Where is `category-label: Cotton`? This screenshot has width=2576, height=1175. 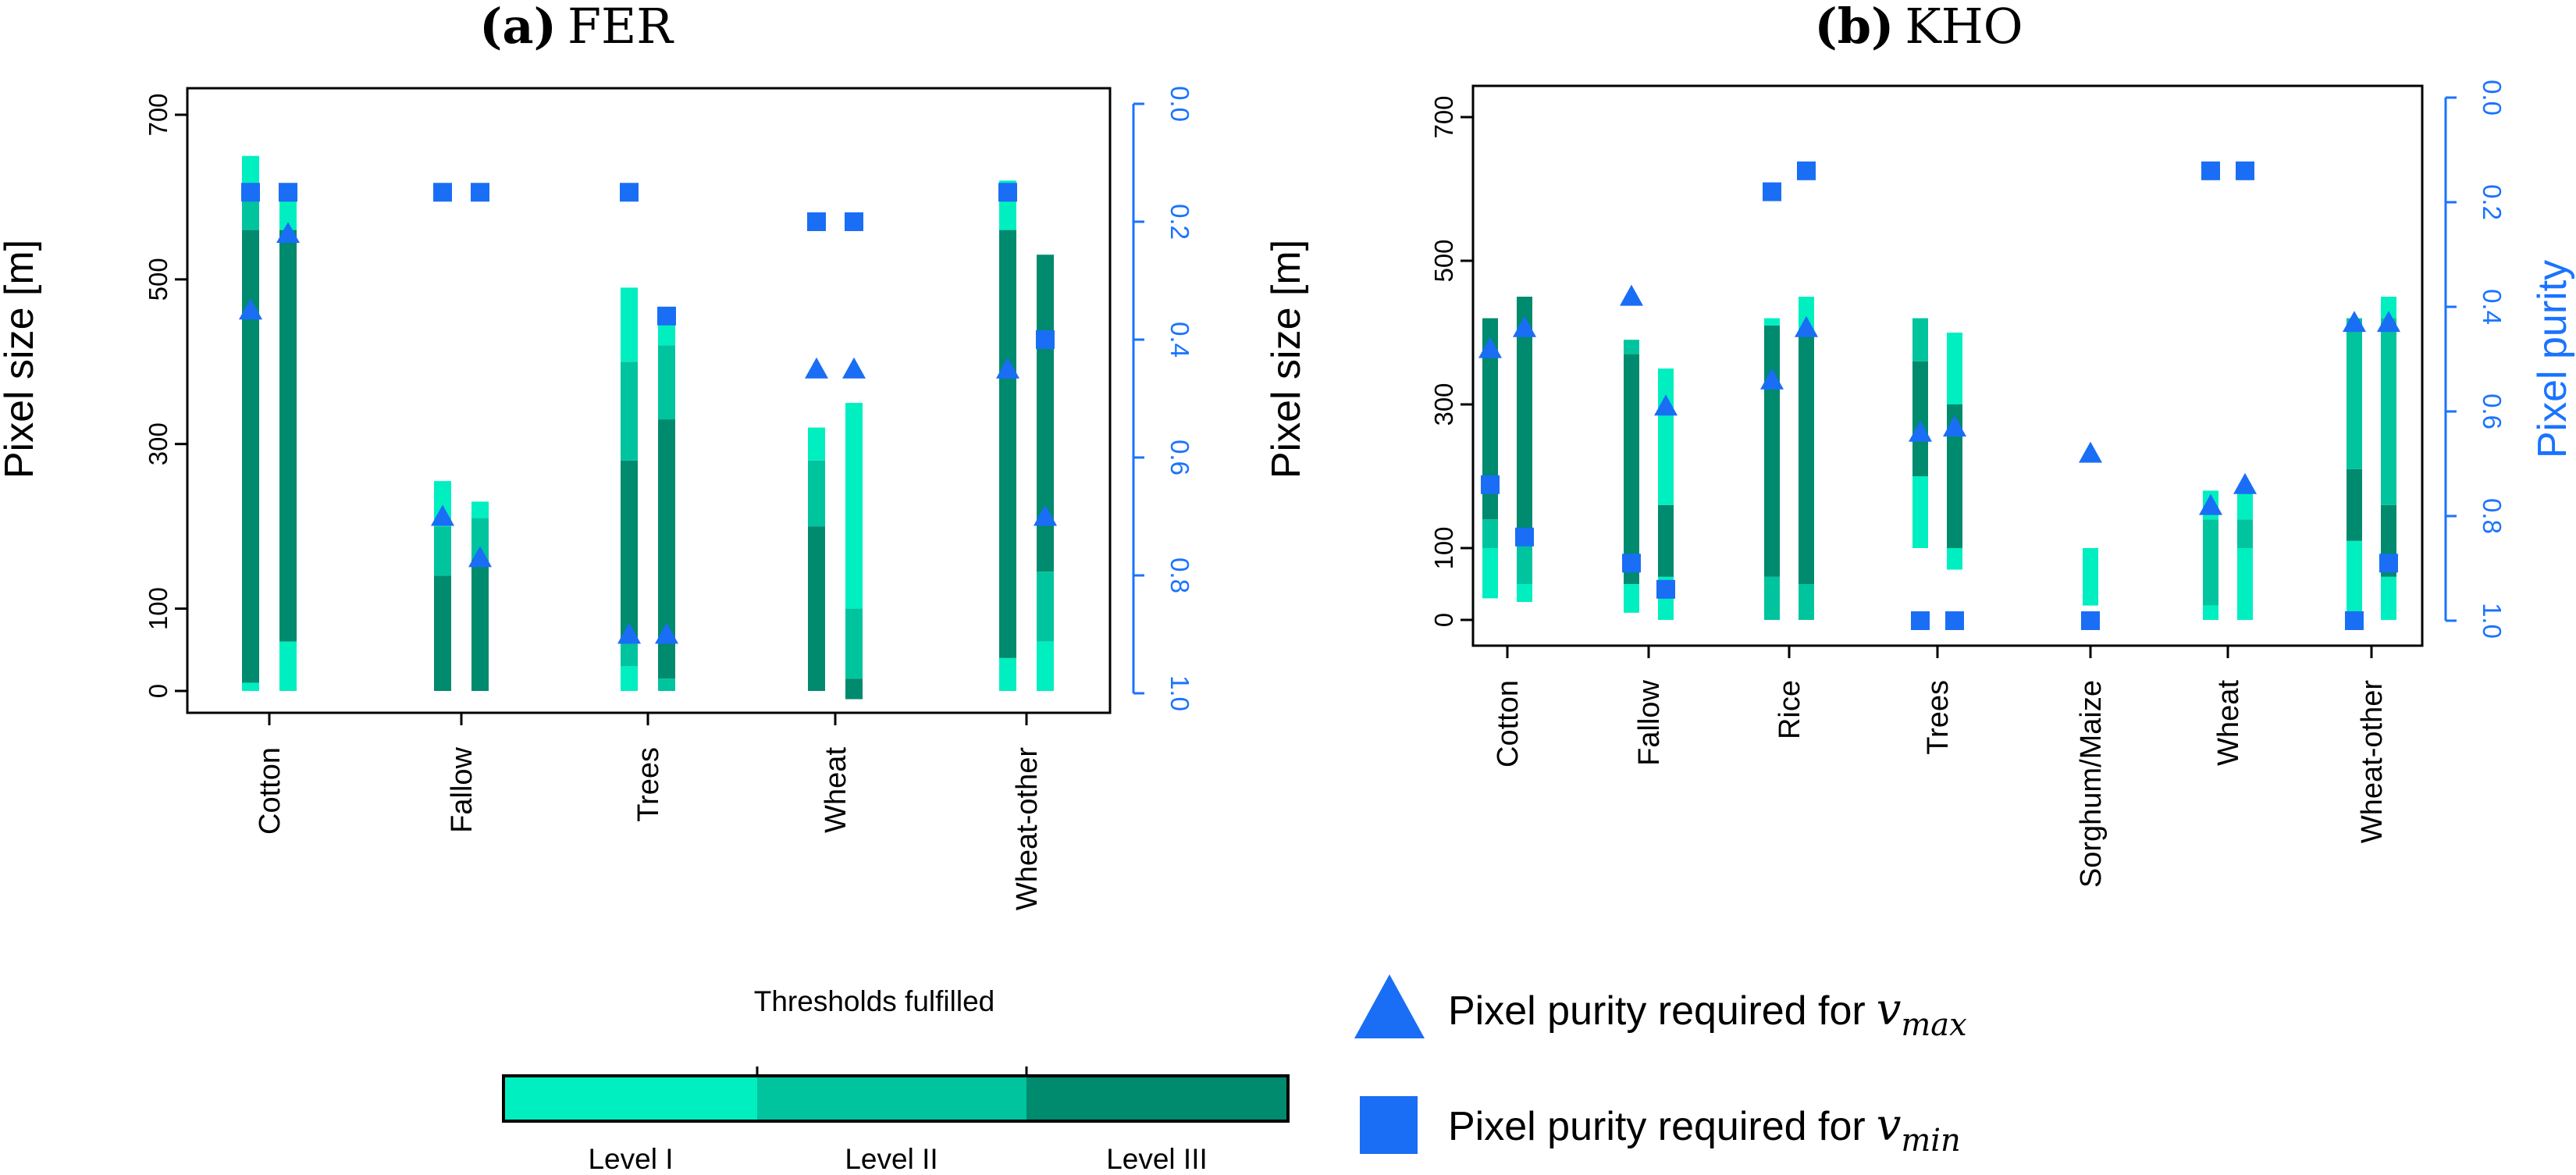
category-label: Cotton is located at coordinates (270, 791).